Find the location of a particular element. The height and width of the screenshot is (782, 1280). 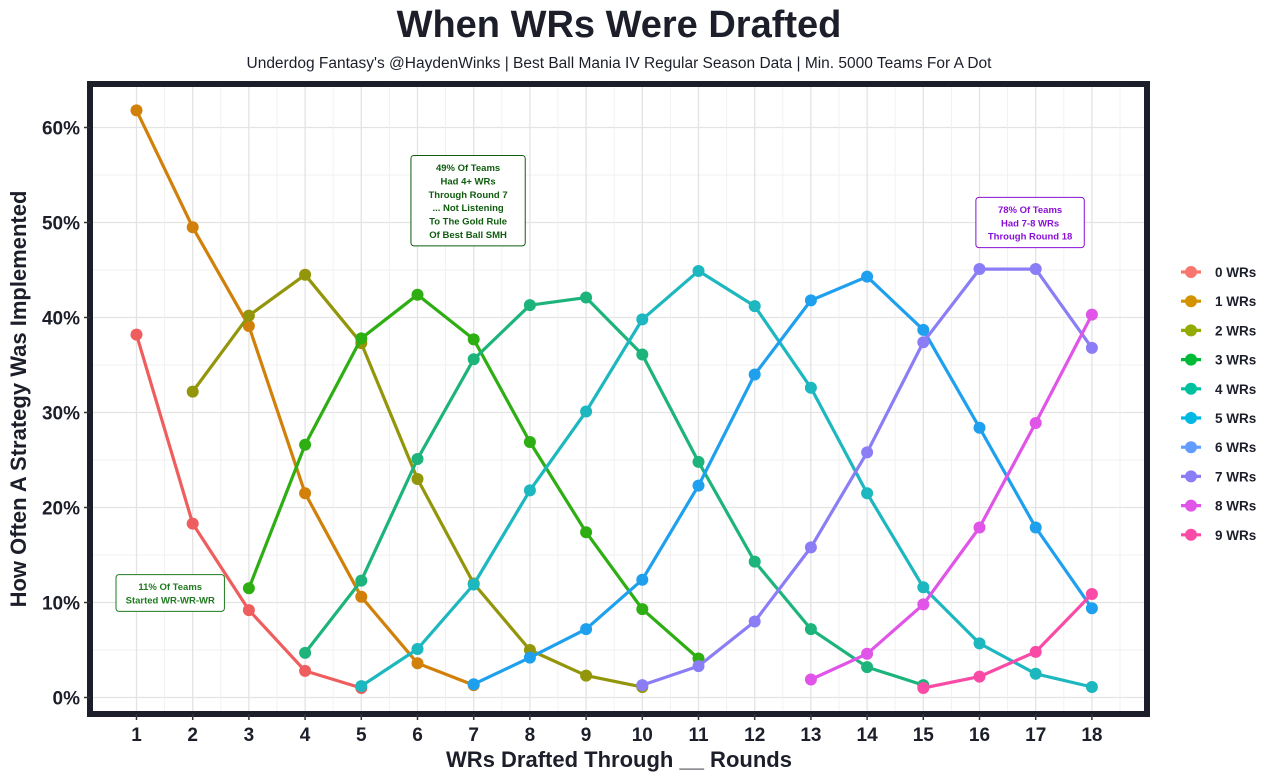

x-tick-label: 14 is located at coordinates (868, 735).